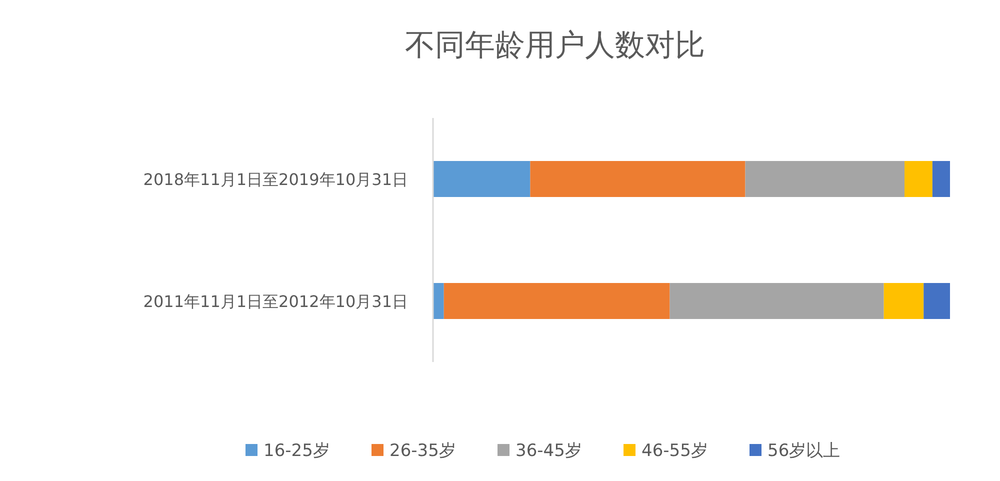  What do you see at coordinates (549, 451) in the screenshot?
I see `legend-label: 36-45岁` at bounding box center [549, 451].